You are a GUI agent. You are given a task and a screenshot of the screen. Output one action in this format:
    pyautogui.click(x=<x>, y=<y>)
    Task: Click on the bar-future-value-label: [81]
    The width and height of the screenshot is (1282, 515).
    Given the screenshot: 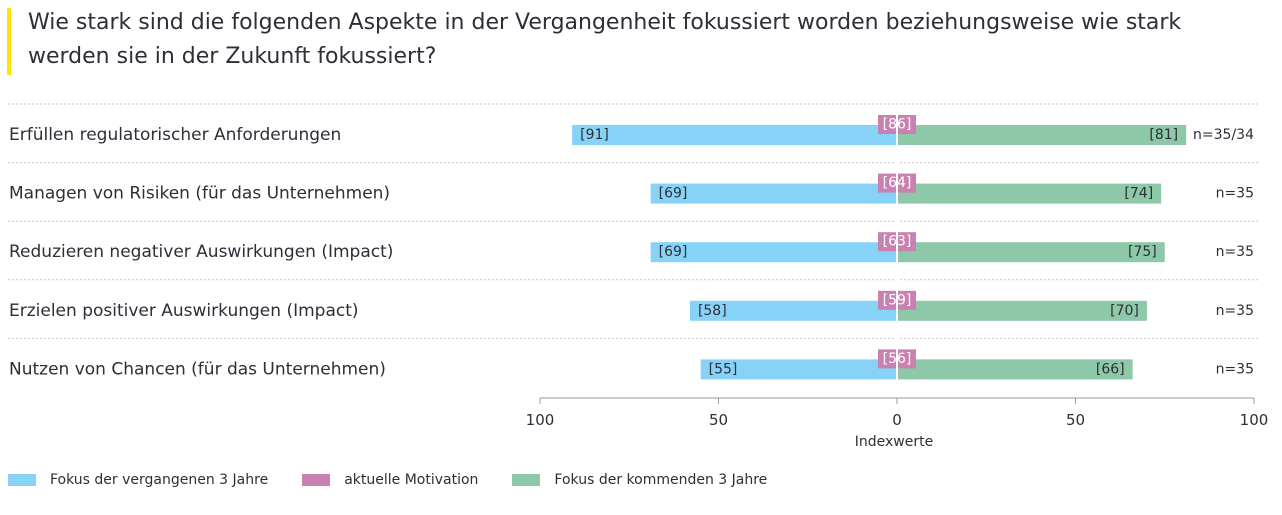 What is the action you would take?
    pyautogui.click(x=1163, y=135)
    